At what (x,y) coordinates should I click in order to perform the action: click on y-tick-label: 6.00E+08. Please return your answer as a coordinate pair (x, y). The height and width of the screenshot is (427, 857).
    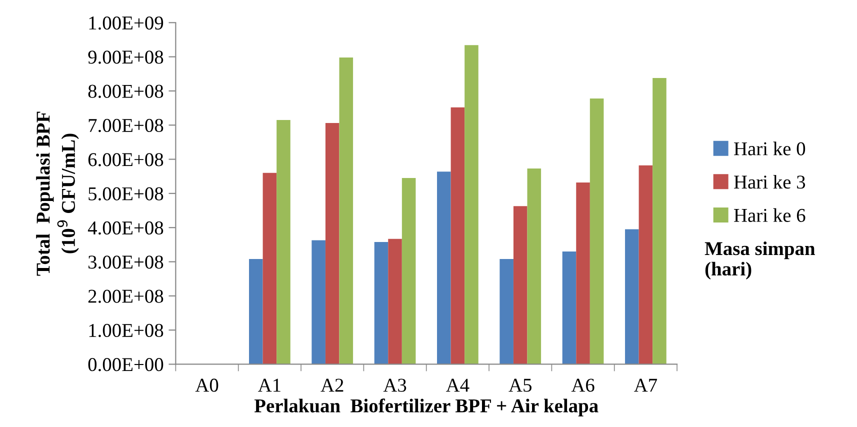
    Looking at the image, I should click on (126, 159).